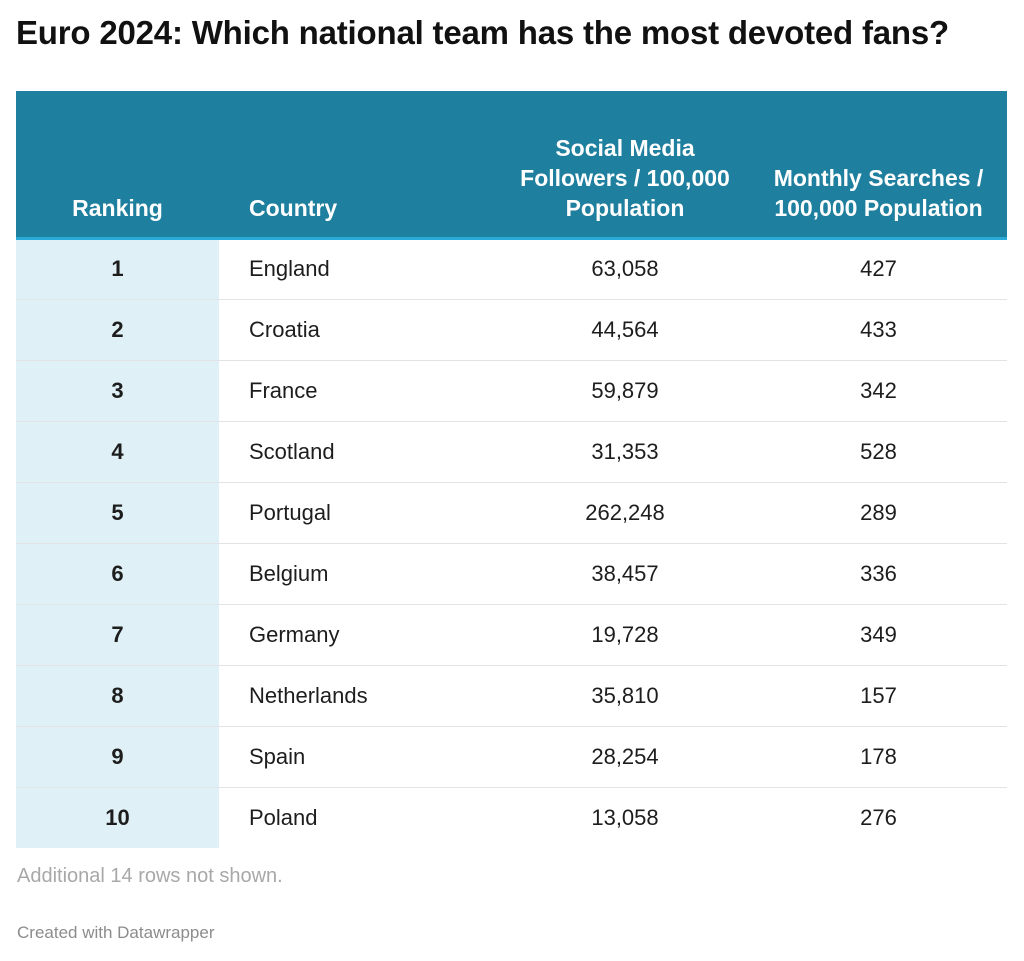  Describe the element at coordinates (625, 452) in the screenshot. I see `social-followers-cell: 31,353` at that location.